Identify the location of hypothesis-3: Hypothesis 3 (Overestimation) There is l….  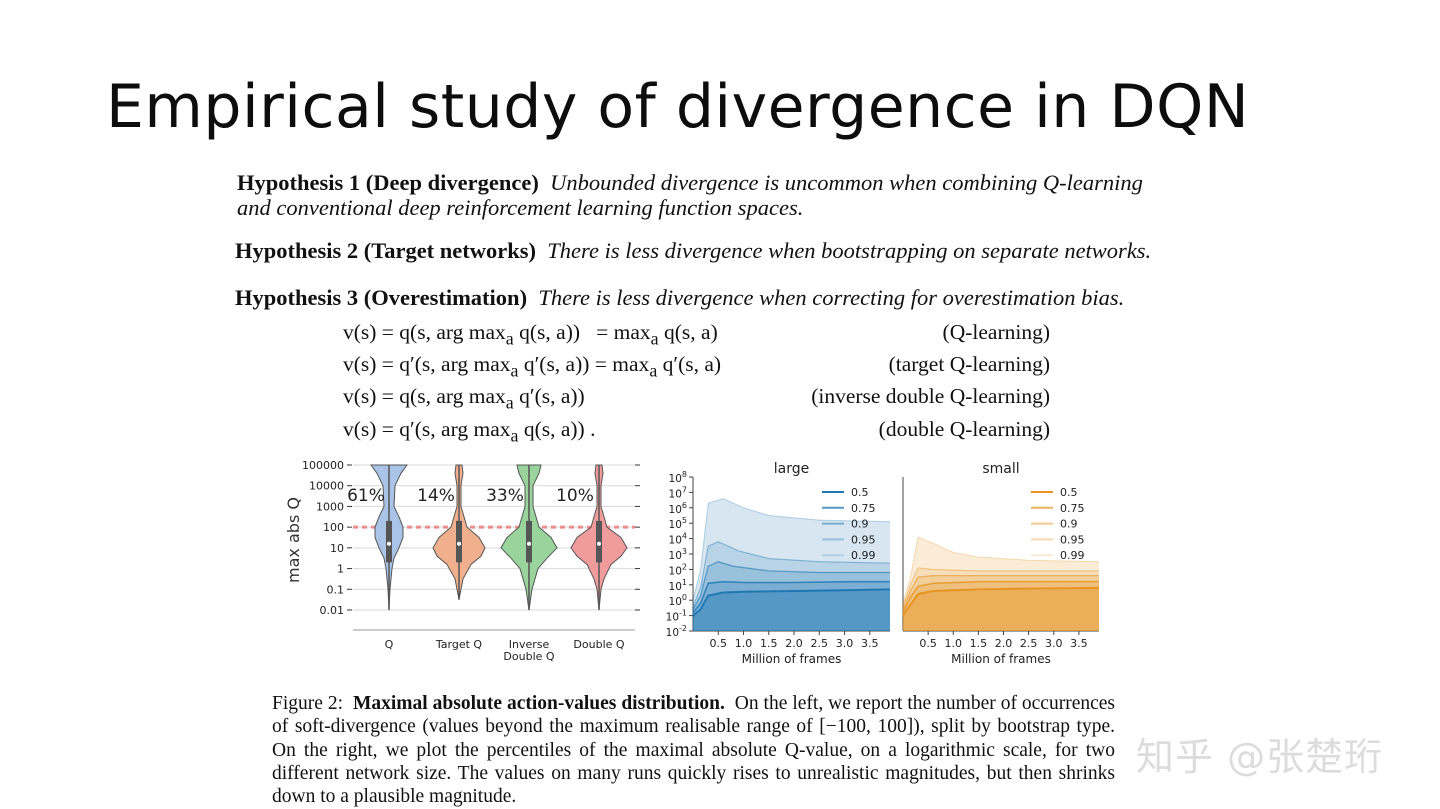
(679, 297).